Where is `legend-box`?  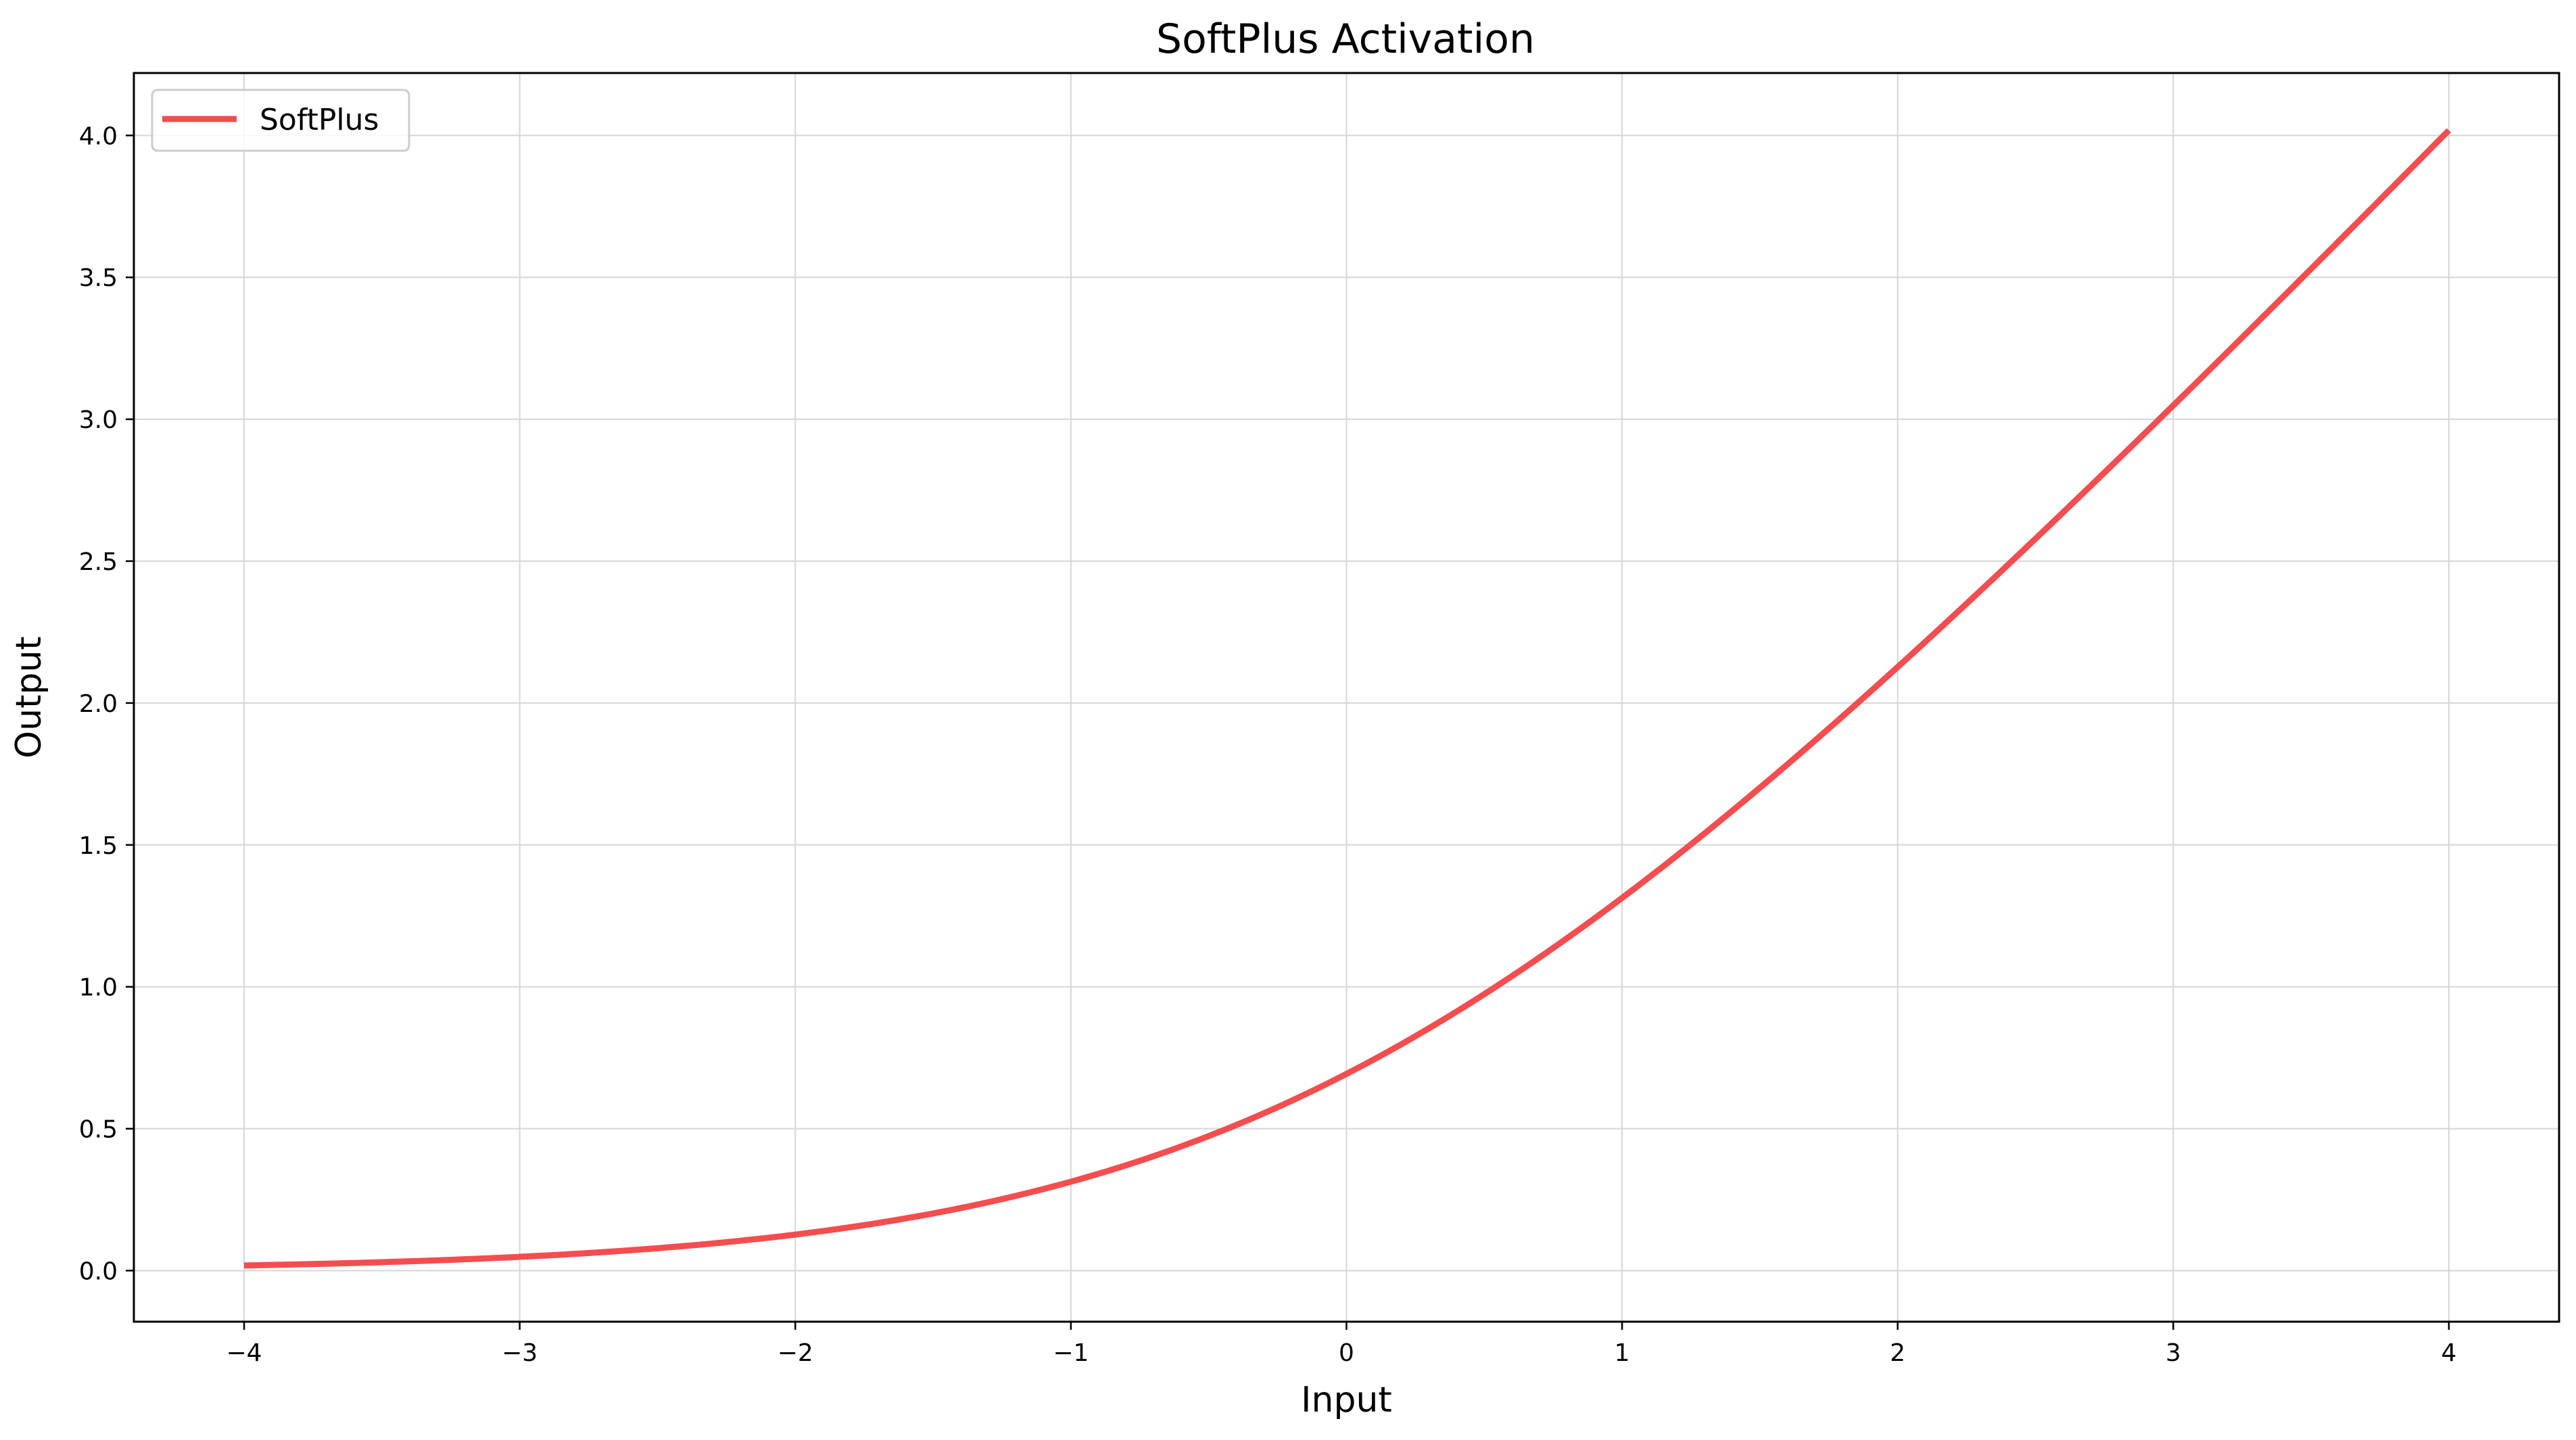
legend-box is located at coordinates (280, 120).